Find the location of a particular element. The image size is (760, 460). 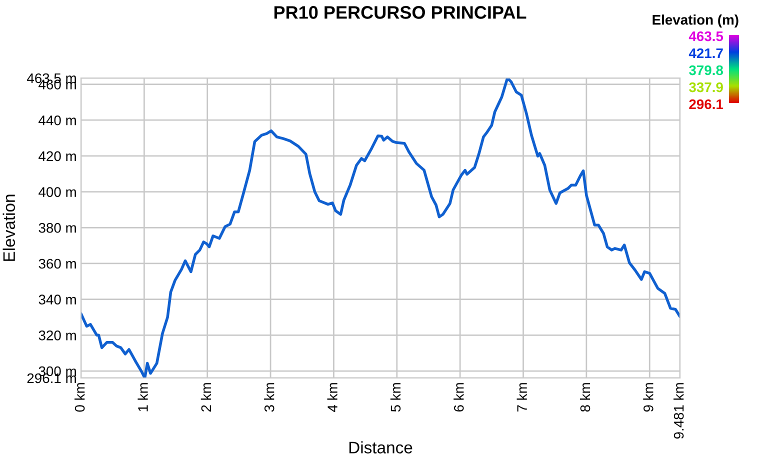

color-bar-label: 296.1 is located at coordinates (706, 104).